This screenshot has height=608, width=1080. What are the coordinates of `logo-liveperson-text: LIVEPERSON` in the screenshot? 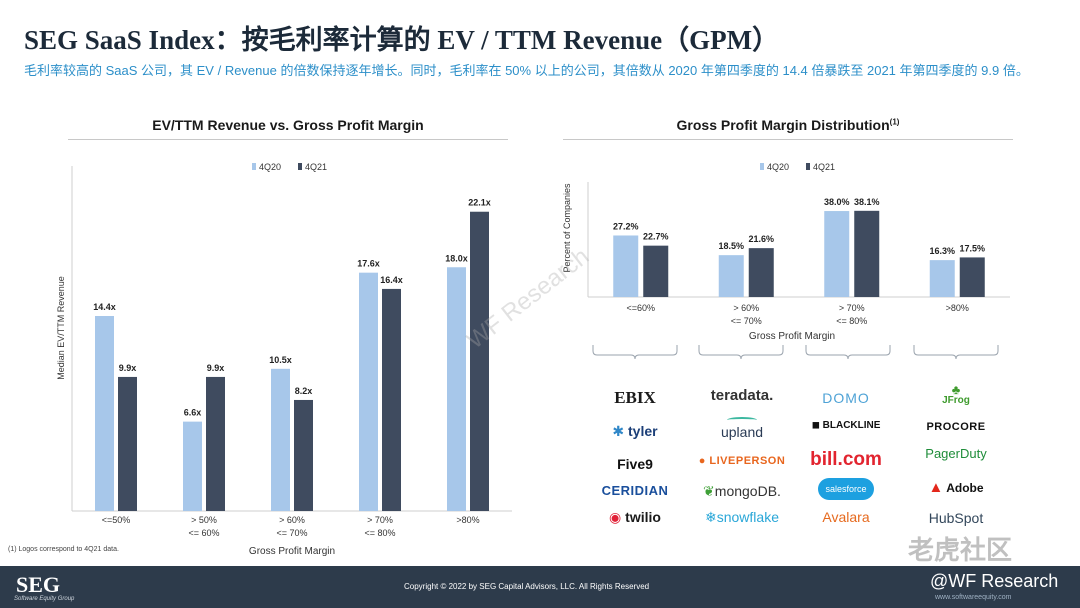 It's located at (747, 461).